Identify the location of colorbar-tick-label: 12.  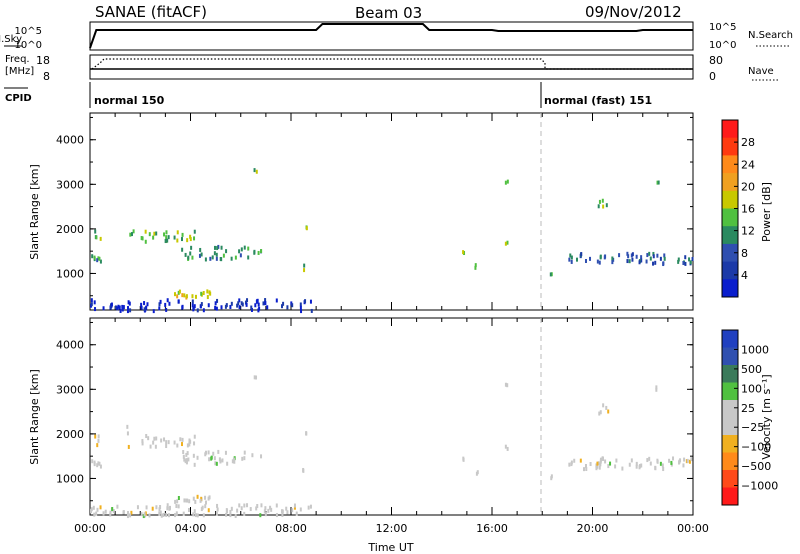
(748, 231).